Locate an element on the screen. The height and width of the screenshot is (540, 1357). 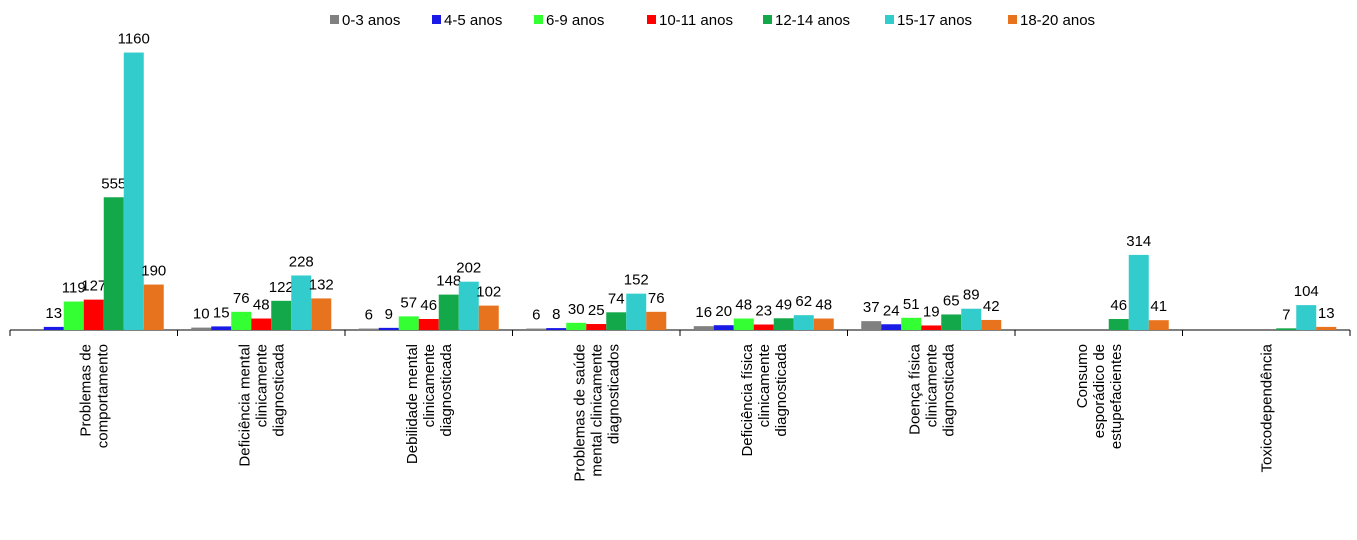
data-label: 74 is located at coordinates (616, 298).